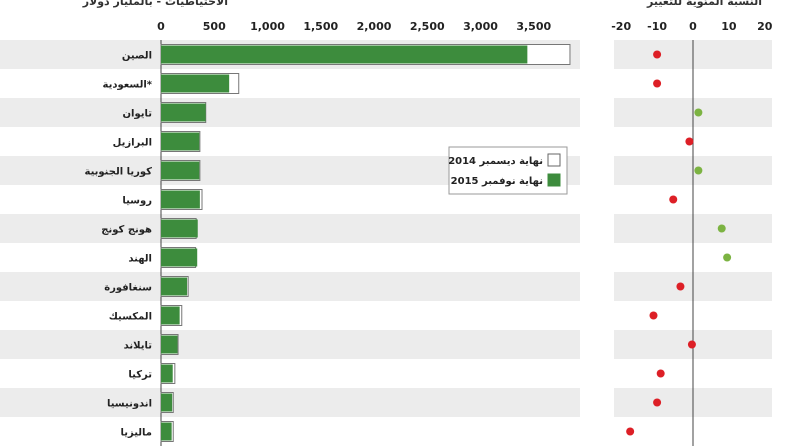 The image size is (792, 446). Describe the element at coordinates (128, 85) in the screenshot. I see `category-label: السعودية*` at that location.